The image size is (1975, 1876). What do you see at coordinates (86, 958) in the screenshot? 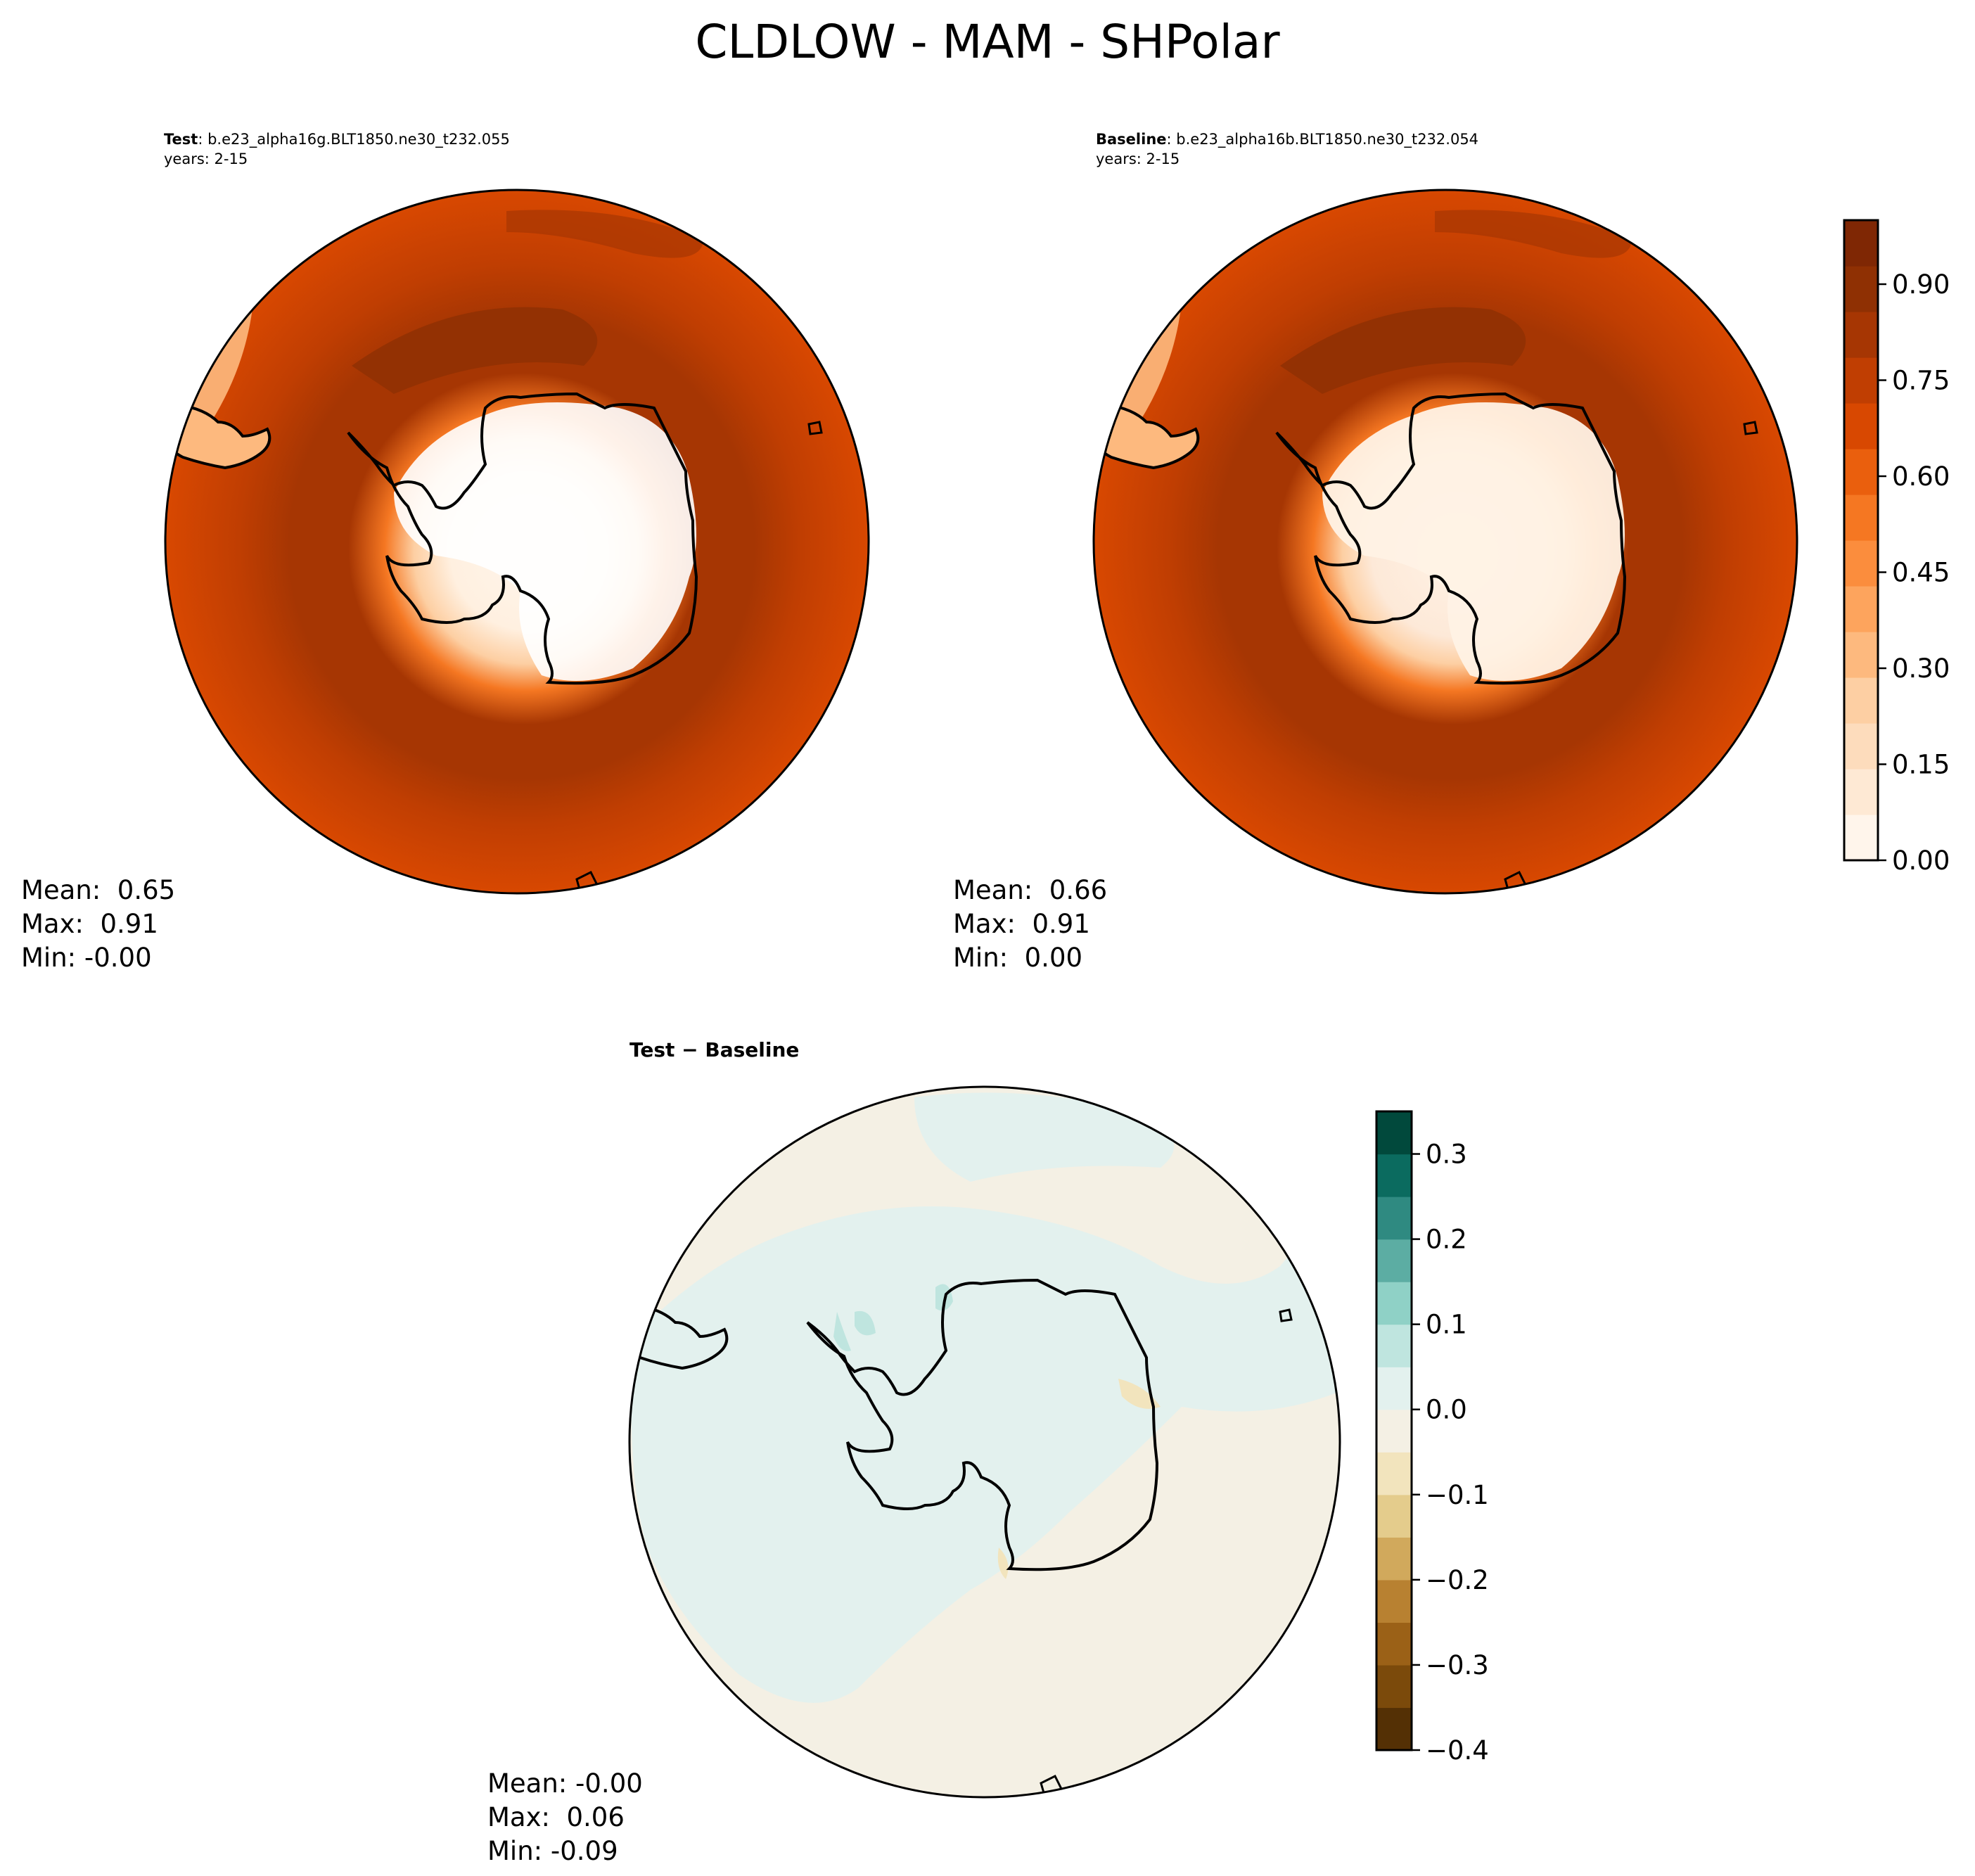
I see `test-stat-min: Min: -0.00` at bounding box center [86, 958].